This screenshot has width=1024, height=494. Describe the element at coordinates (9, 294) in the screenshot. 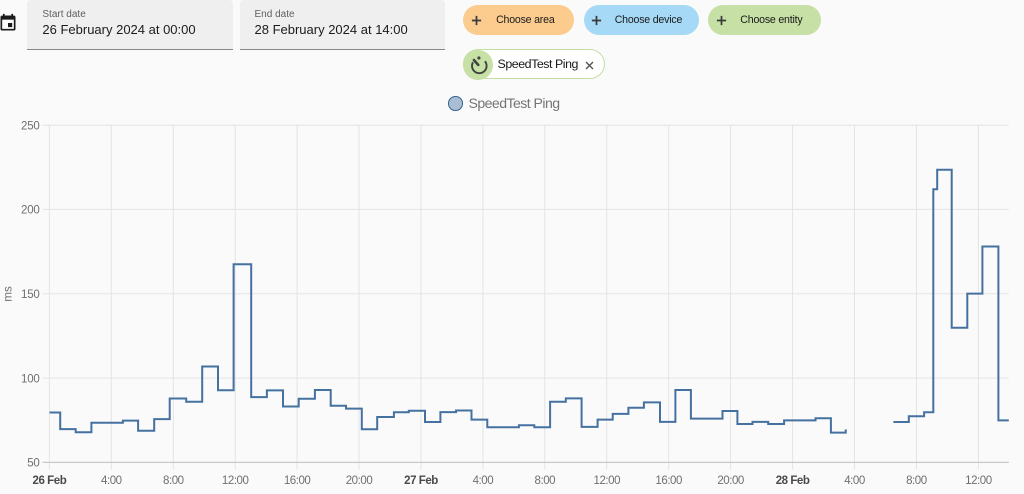

I see `svg-text: ms` at that location.